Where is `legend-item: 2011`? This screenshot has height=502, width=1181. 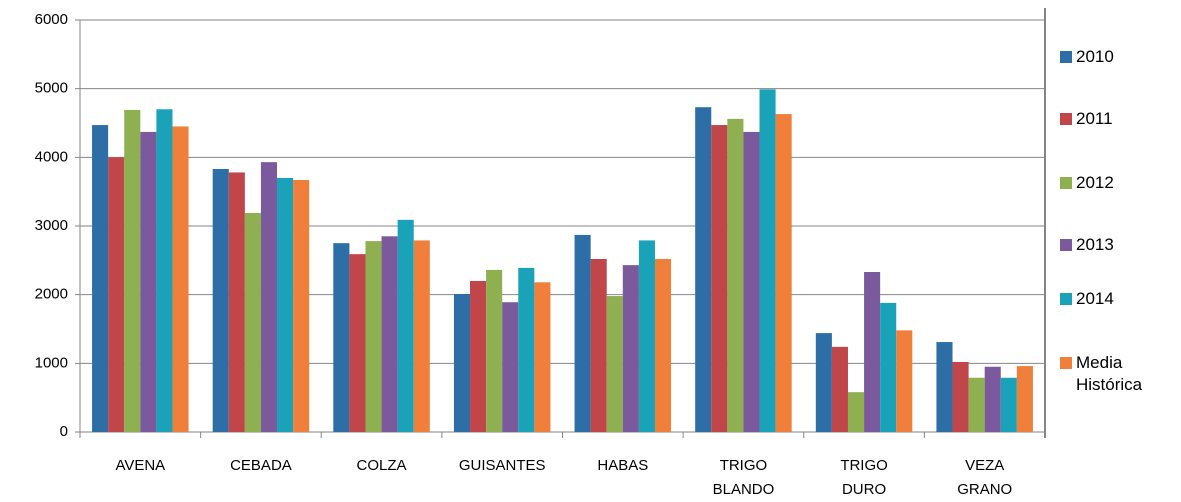 legend-item: 2011 is located at coordinates (1110, 119).